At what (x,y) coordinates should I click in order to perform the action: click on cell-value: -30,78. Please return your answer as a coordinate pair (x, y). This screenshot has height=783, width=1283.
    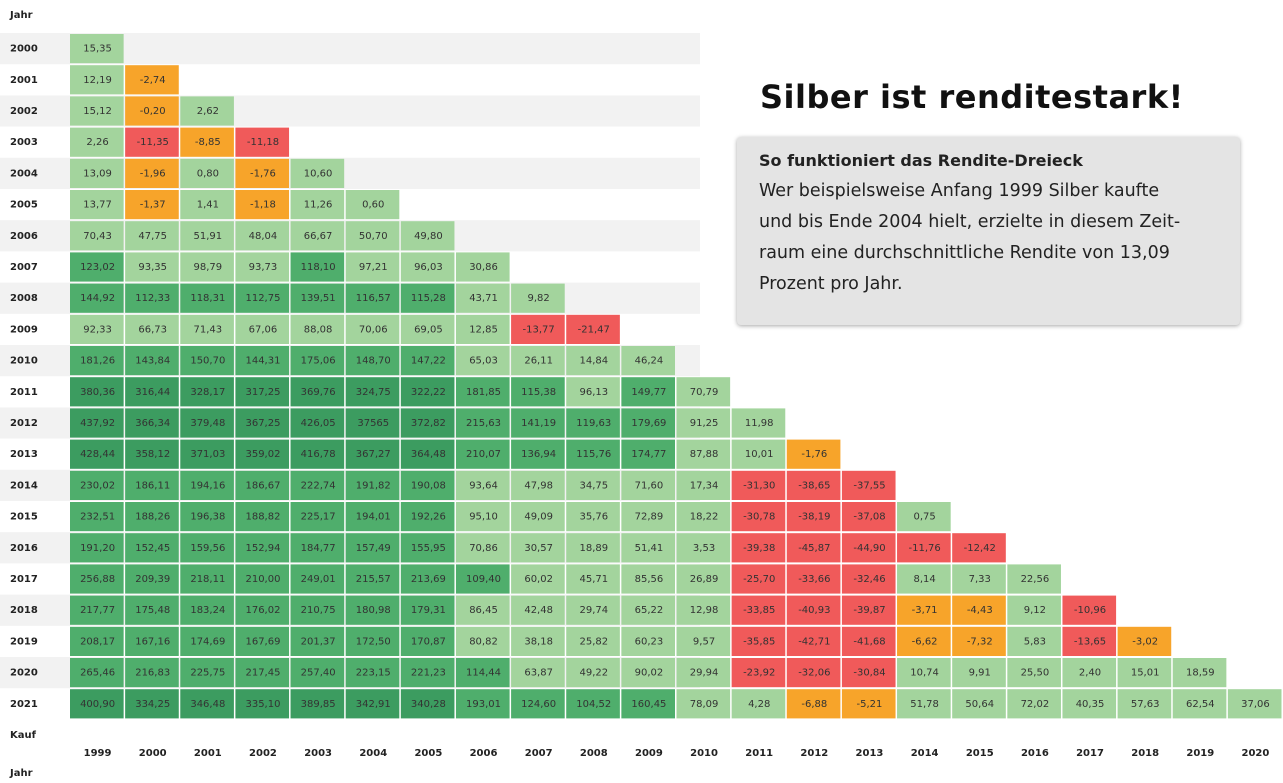
    Looking at the image, I should click on (759, 517).